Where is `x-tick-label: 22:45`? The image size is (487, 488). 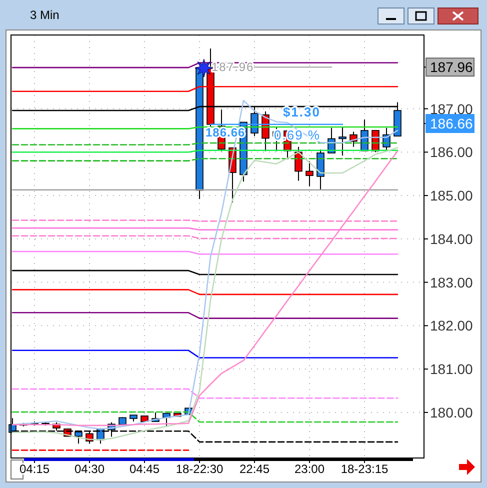
x-tick-label: 22:45 is located at coordinates (254, 469).